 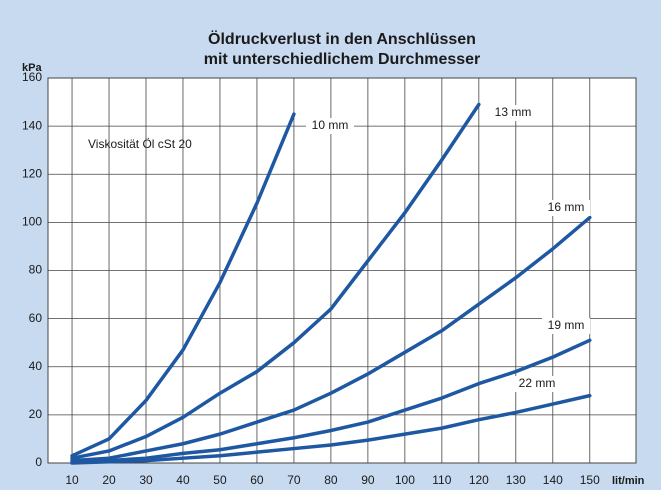 What do you see at coordinates (479, 480) in the screenshot?
I see `x-tick-label: 120` at bounding box center [479, 480].